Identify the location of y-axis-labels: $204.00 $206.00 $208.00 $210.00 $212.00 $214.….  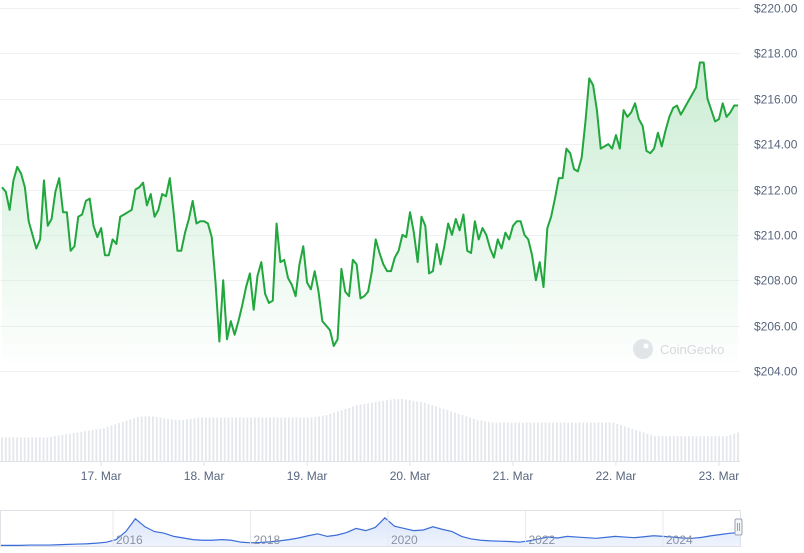
(776, 190).